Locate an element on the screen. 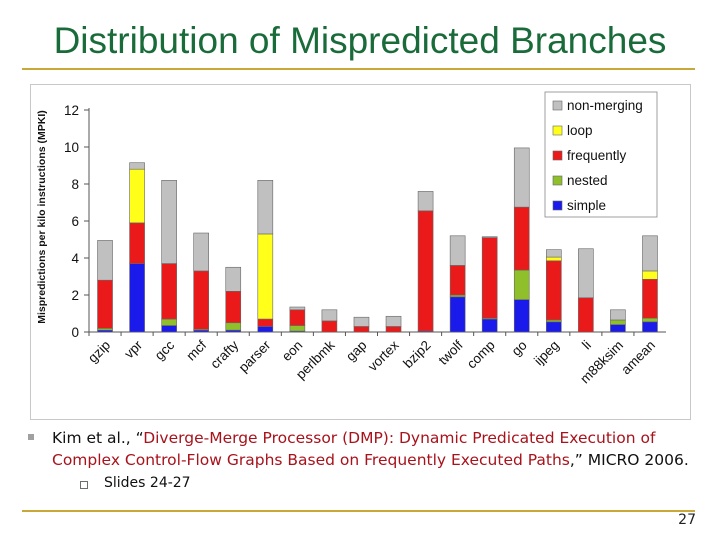 This screenshot has width=720, height=540. bar-segment-simple-m88ksim is located at coordinates (618, 328).